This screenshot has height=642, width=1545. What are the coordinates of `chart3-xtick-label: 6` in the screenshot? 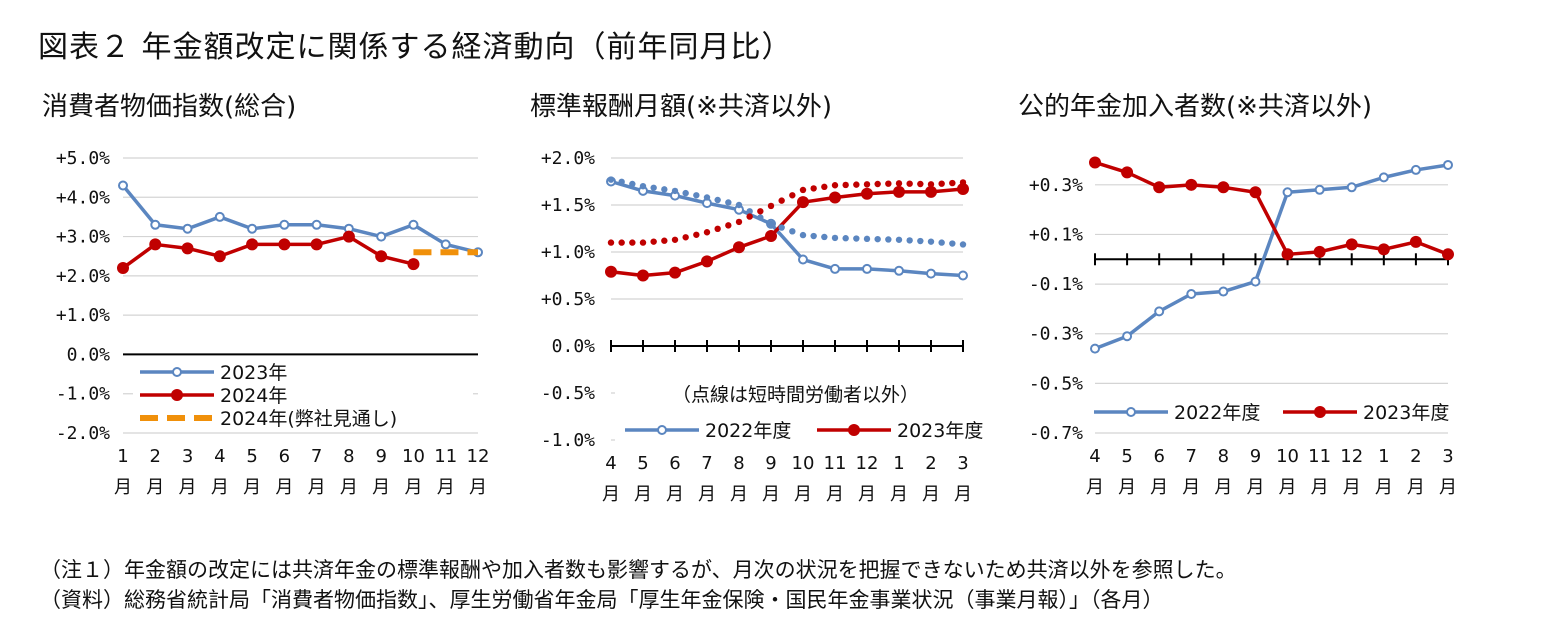 It's located at (1158, 456).